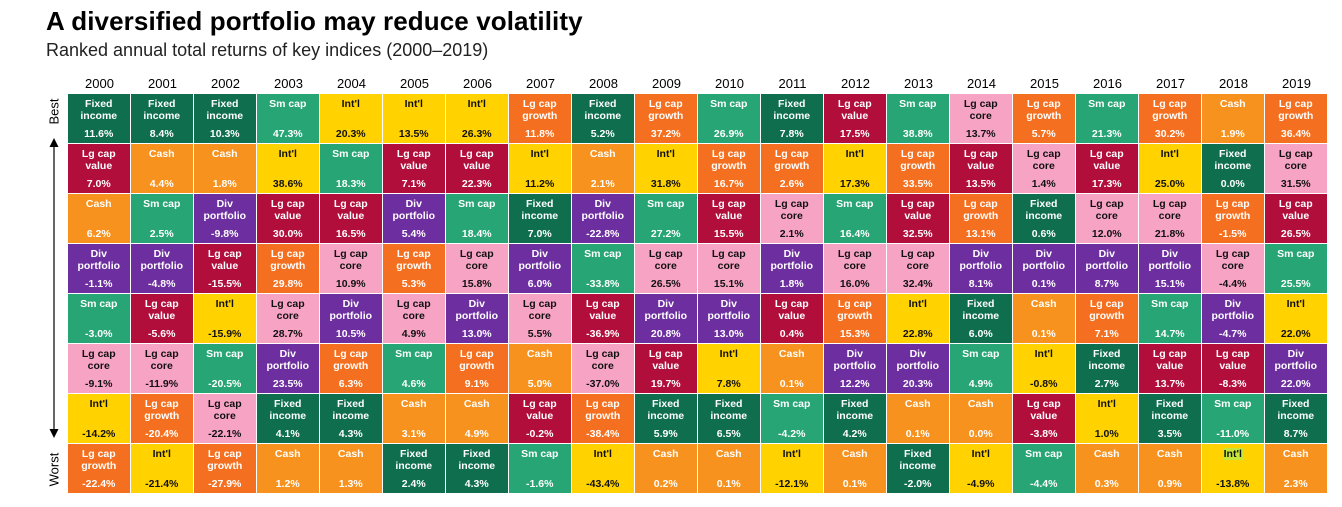 Image resolution: width=1342 pixels, height=507 pixels. What do you see at coordinates (1107, 268) in the screenshot?
I see `return-cell: Div portfolio 8.7%` at bounding box center [1107, 268].